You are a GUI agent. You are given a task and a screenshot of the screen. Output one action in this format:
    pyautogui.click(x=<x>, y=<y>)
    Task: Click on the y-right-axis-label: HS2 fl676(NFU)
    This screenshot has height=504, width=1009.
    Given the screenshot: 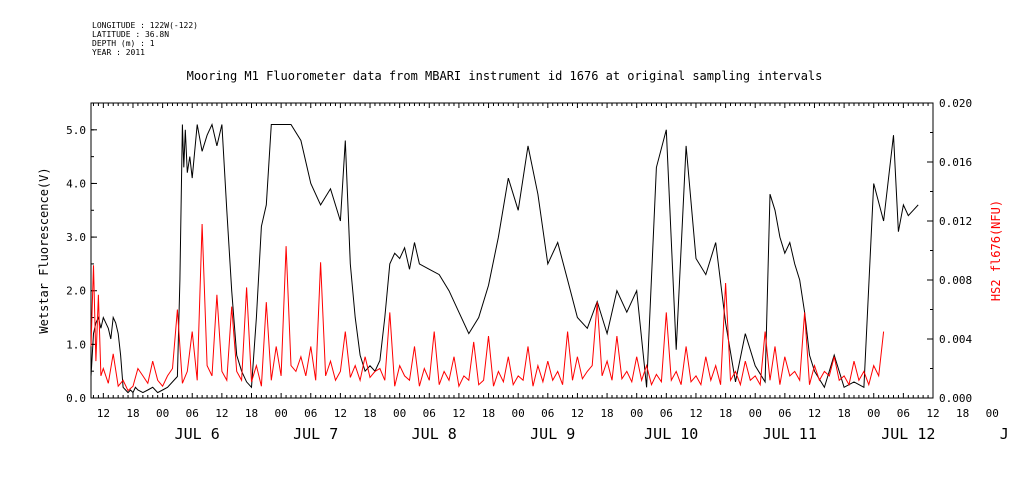 What is the action you would take?
    pyautogui.click(x=996, y=250)
    